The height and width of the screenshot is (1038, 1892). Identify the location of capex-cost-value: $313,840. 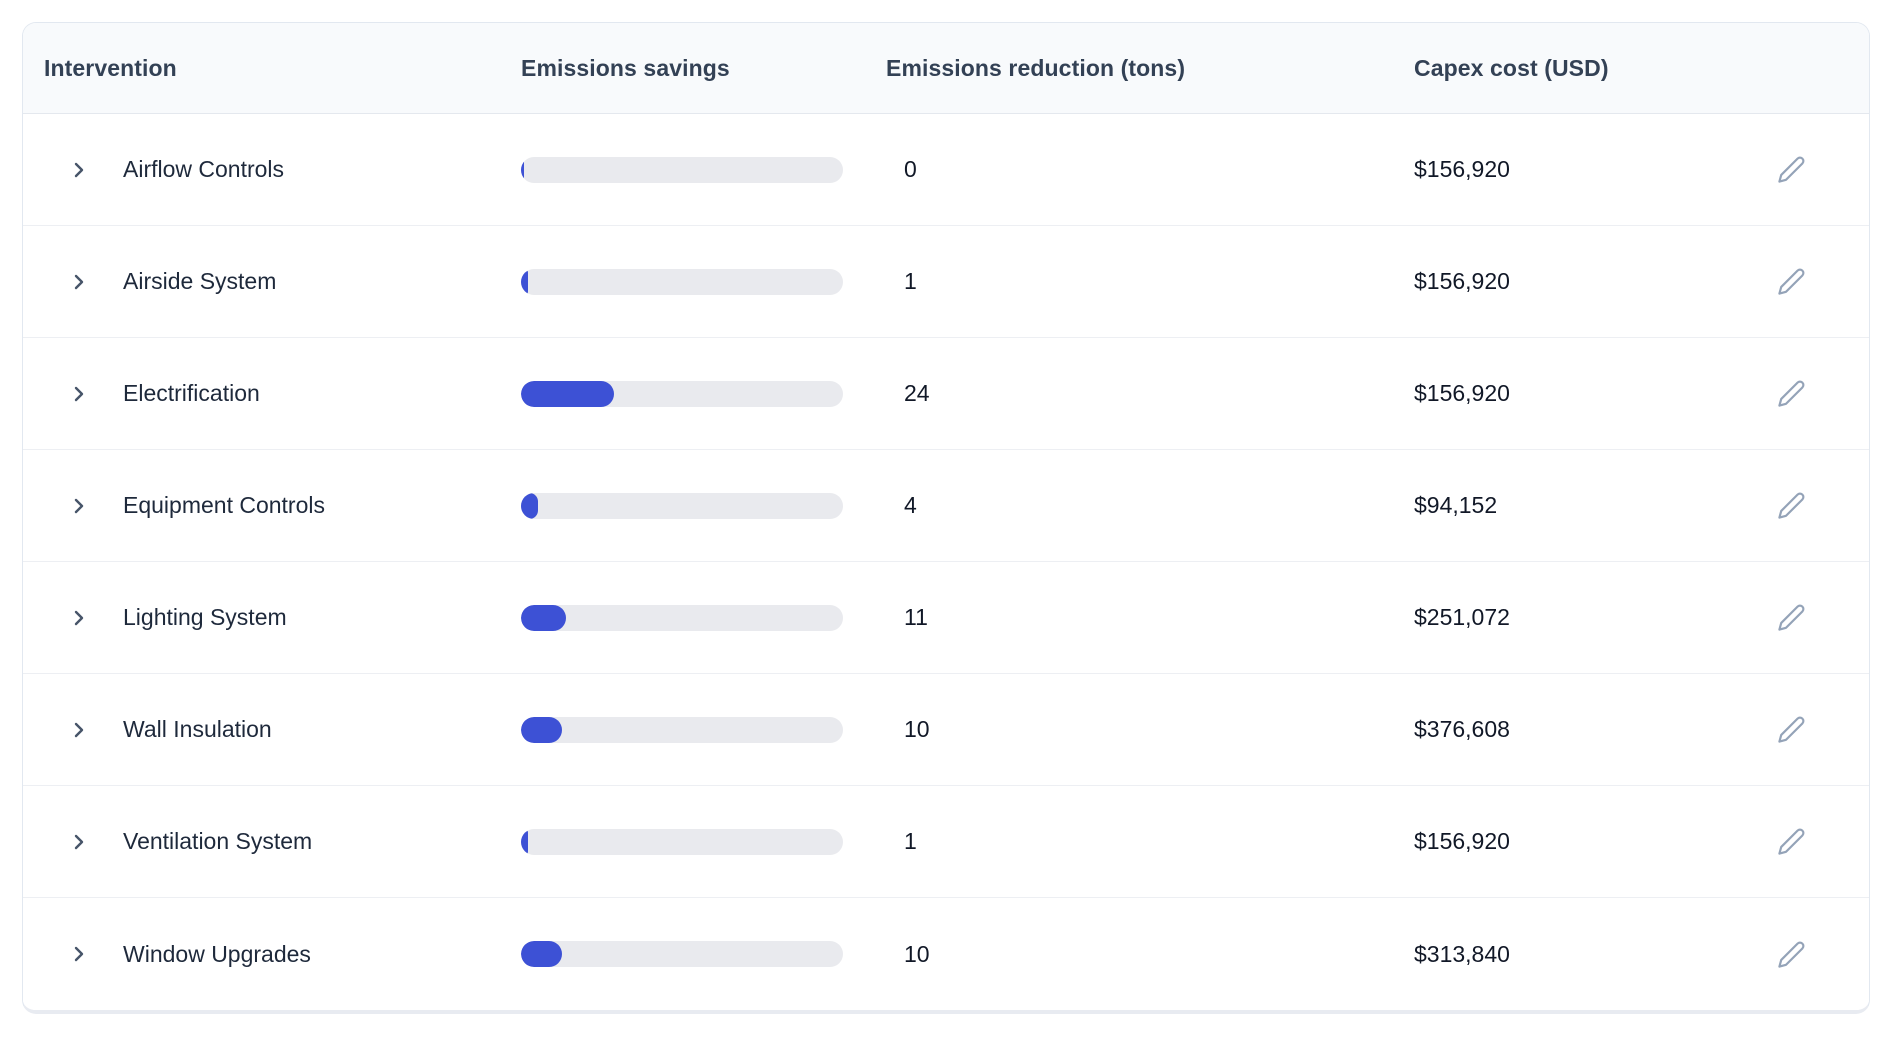
(1462, 953).